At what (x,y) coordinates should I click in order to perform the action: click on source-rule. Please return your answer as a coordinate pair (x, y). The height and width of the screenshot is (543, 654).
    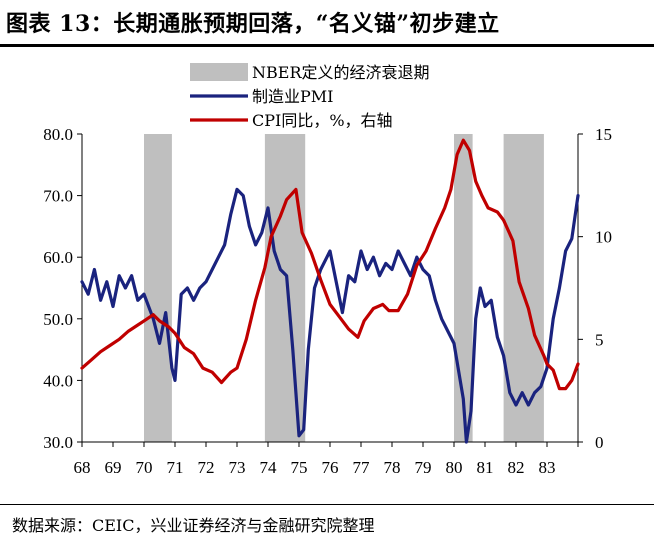
    Looking at the image, I should click on (327, 504).